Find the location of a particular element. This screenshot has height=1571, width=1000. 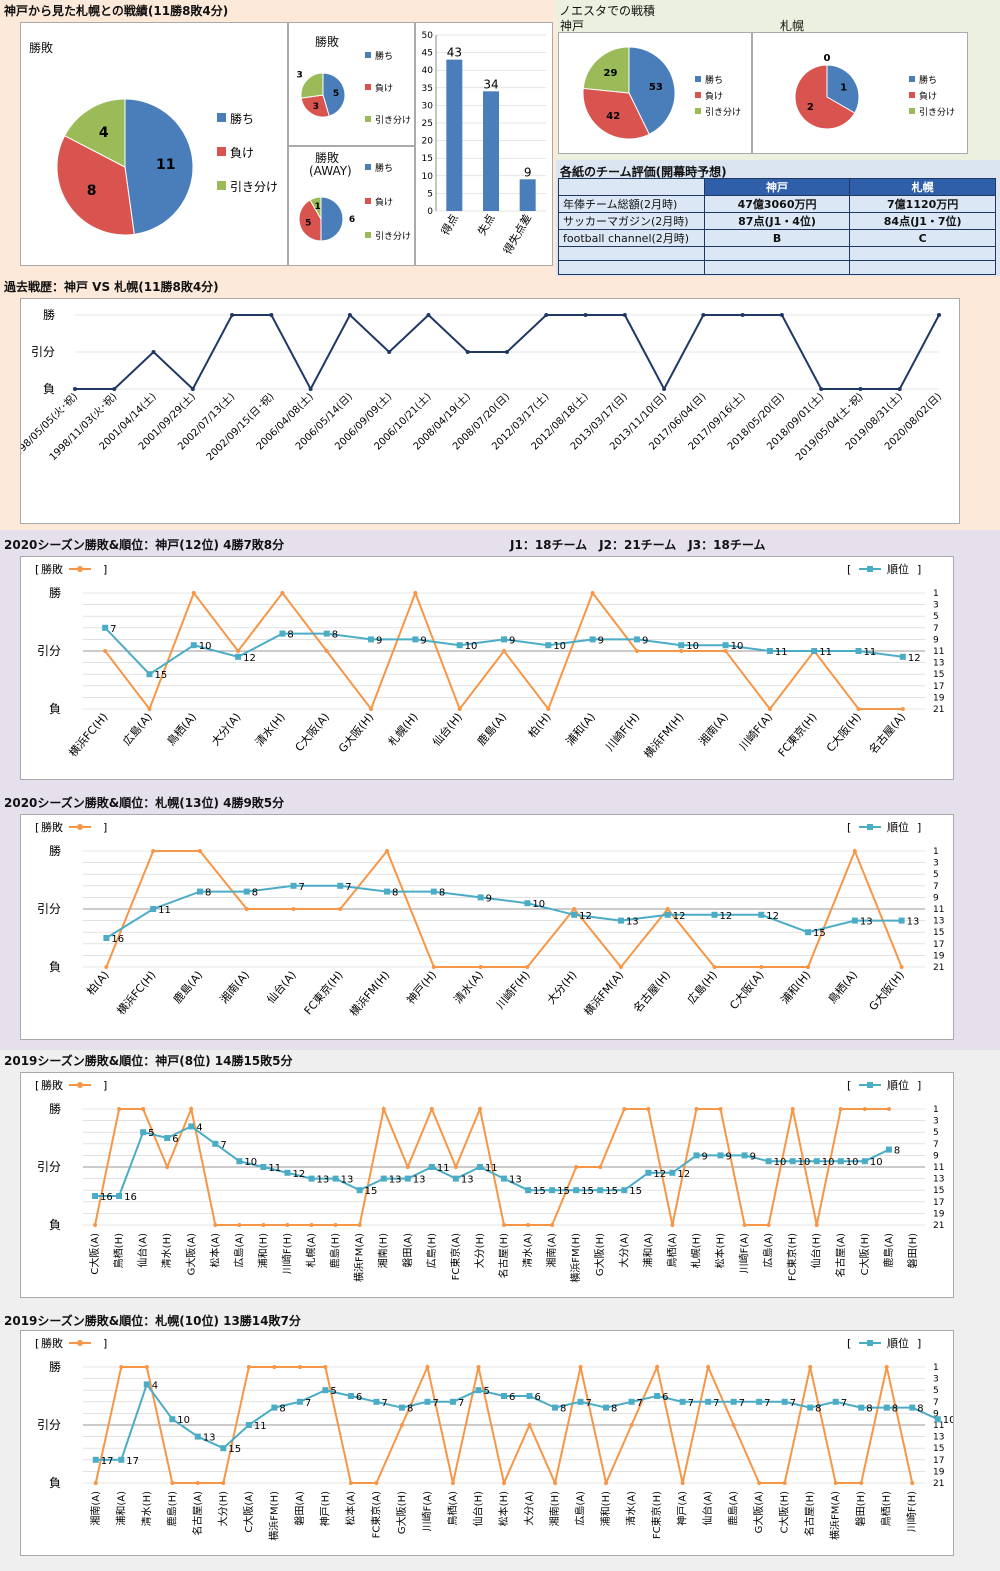

season-x-label: 鹿島(A) is located at coordinates (187, 987).